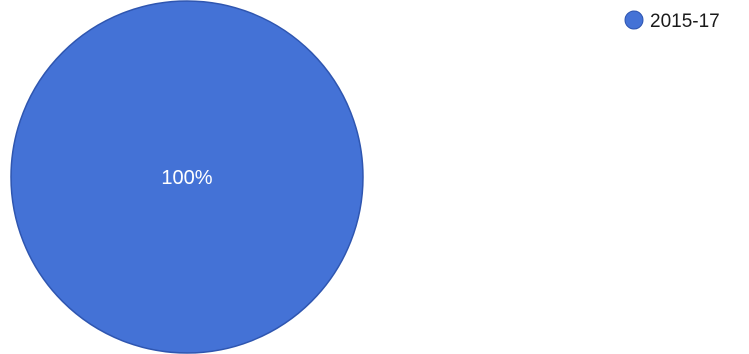 The height and width of the screenshot is (354, 749). I want to click on pie-slice-labels: 100%, so click(186, 178).